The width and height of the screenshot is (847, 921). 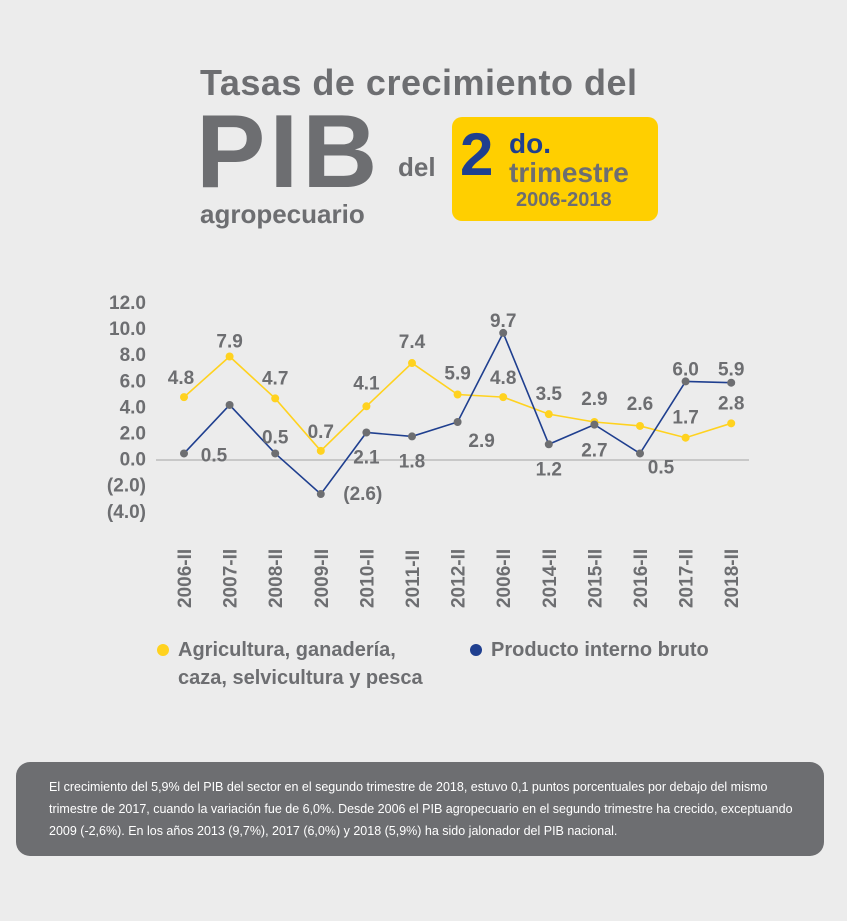 What do you see at coordinates (419, 82) in the screenshot?
I see `title-line1: Tasas de crecimiento del` at bounding box center [419, 82].